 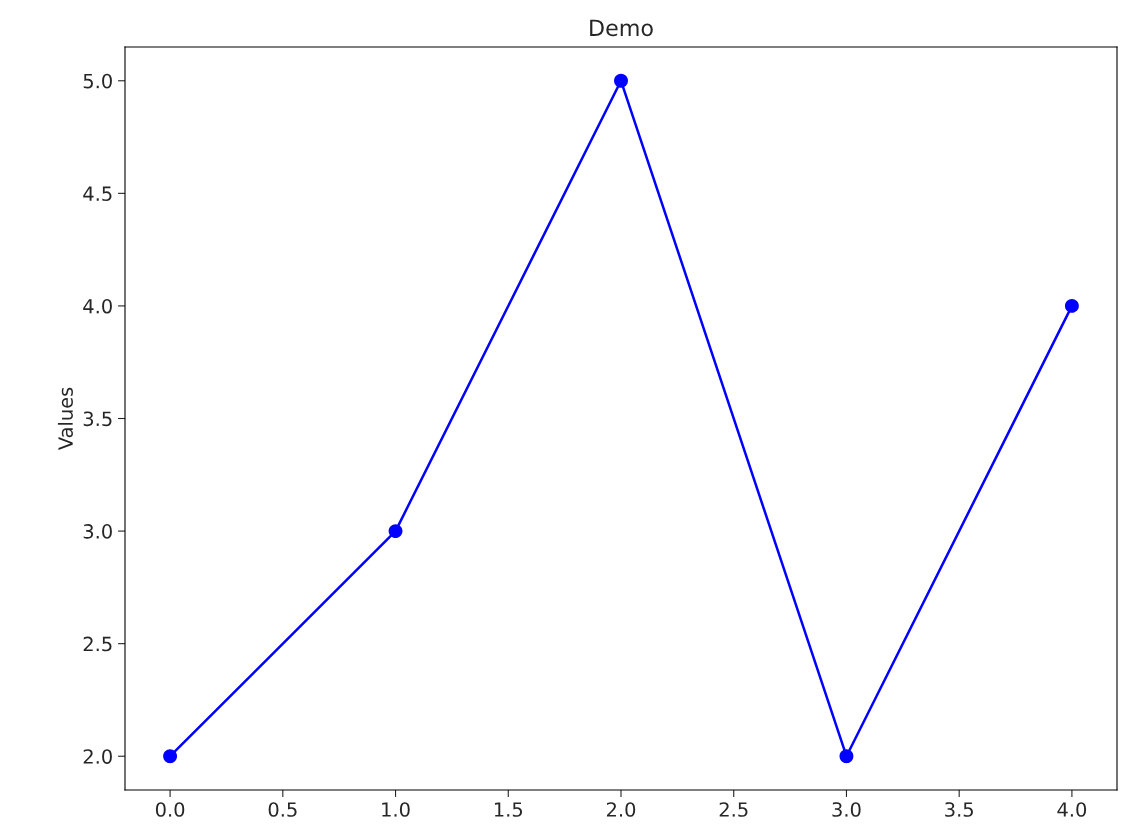 What do you see at coordinates (97, 531) in the screenshot?
I see `y-tick-label: 3.0` at bounding box center [97, 531].